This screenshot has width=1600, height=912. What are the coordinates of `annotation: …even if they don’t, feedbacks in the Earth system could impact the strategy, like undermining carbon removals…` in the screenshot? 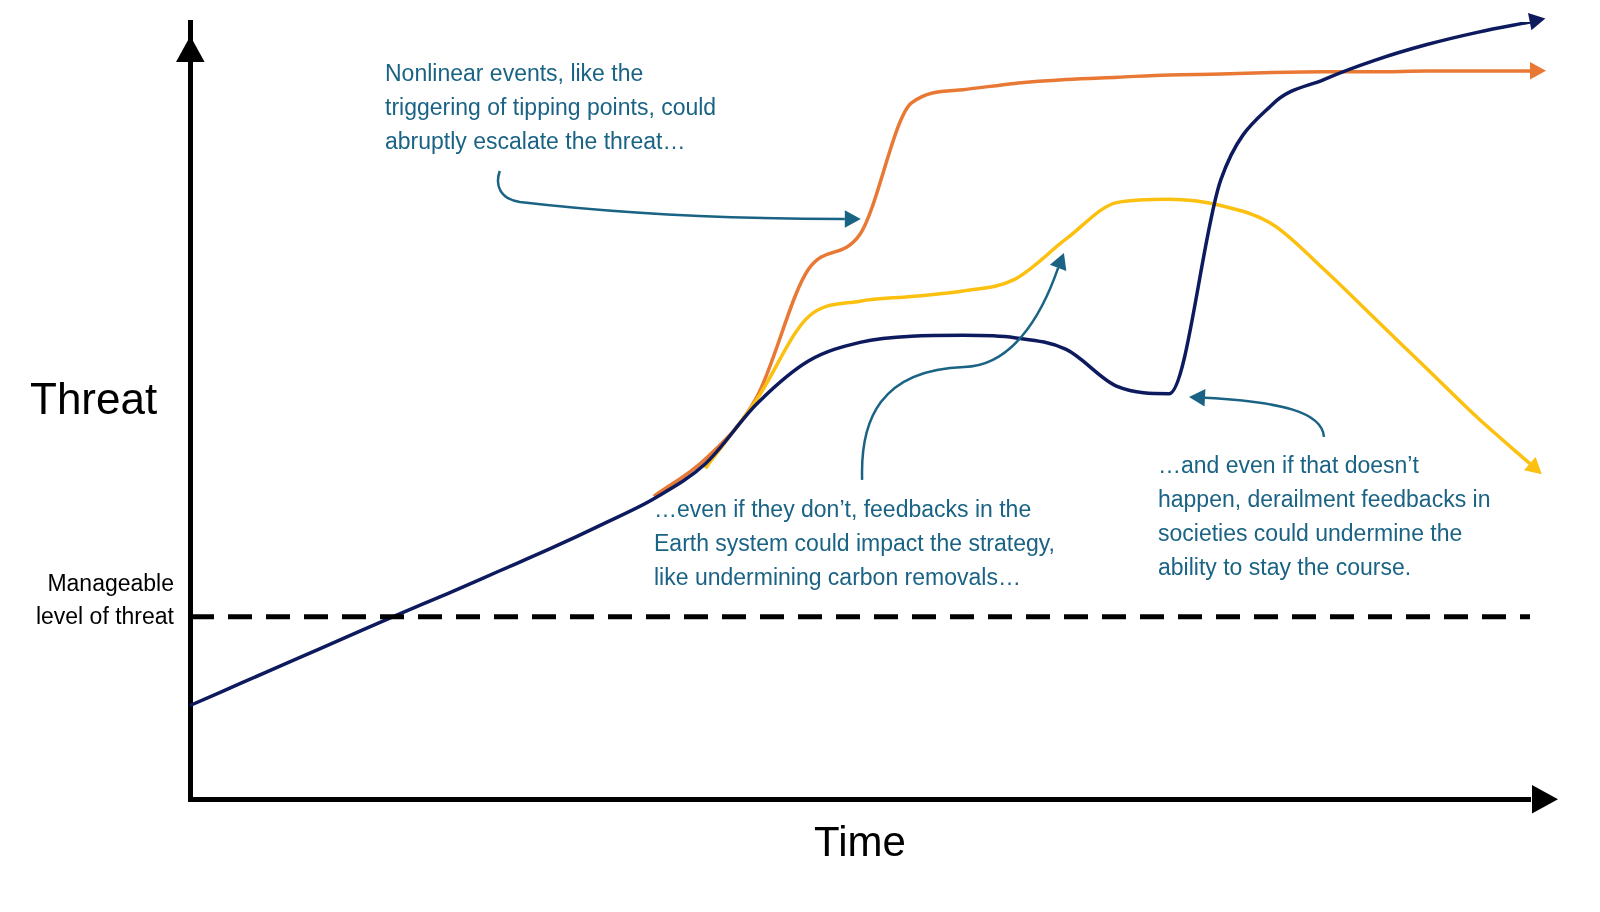 It's located at (855, 543).